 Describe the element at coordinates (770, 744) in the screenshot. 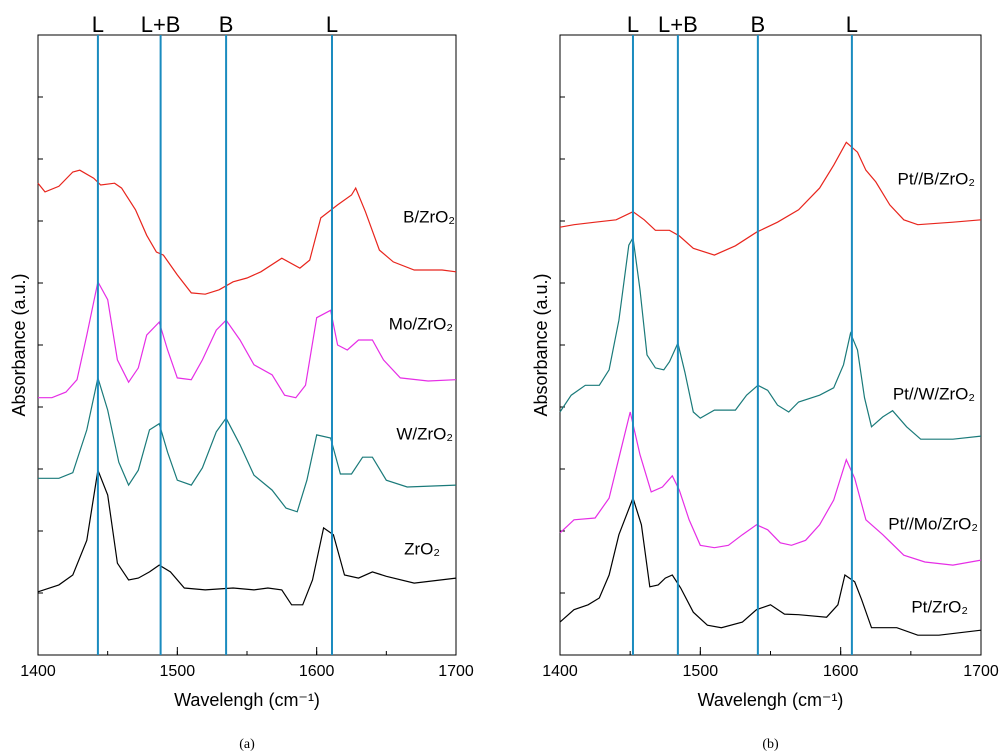

I see `caption: (b)` at that location.